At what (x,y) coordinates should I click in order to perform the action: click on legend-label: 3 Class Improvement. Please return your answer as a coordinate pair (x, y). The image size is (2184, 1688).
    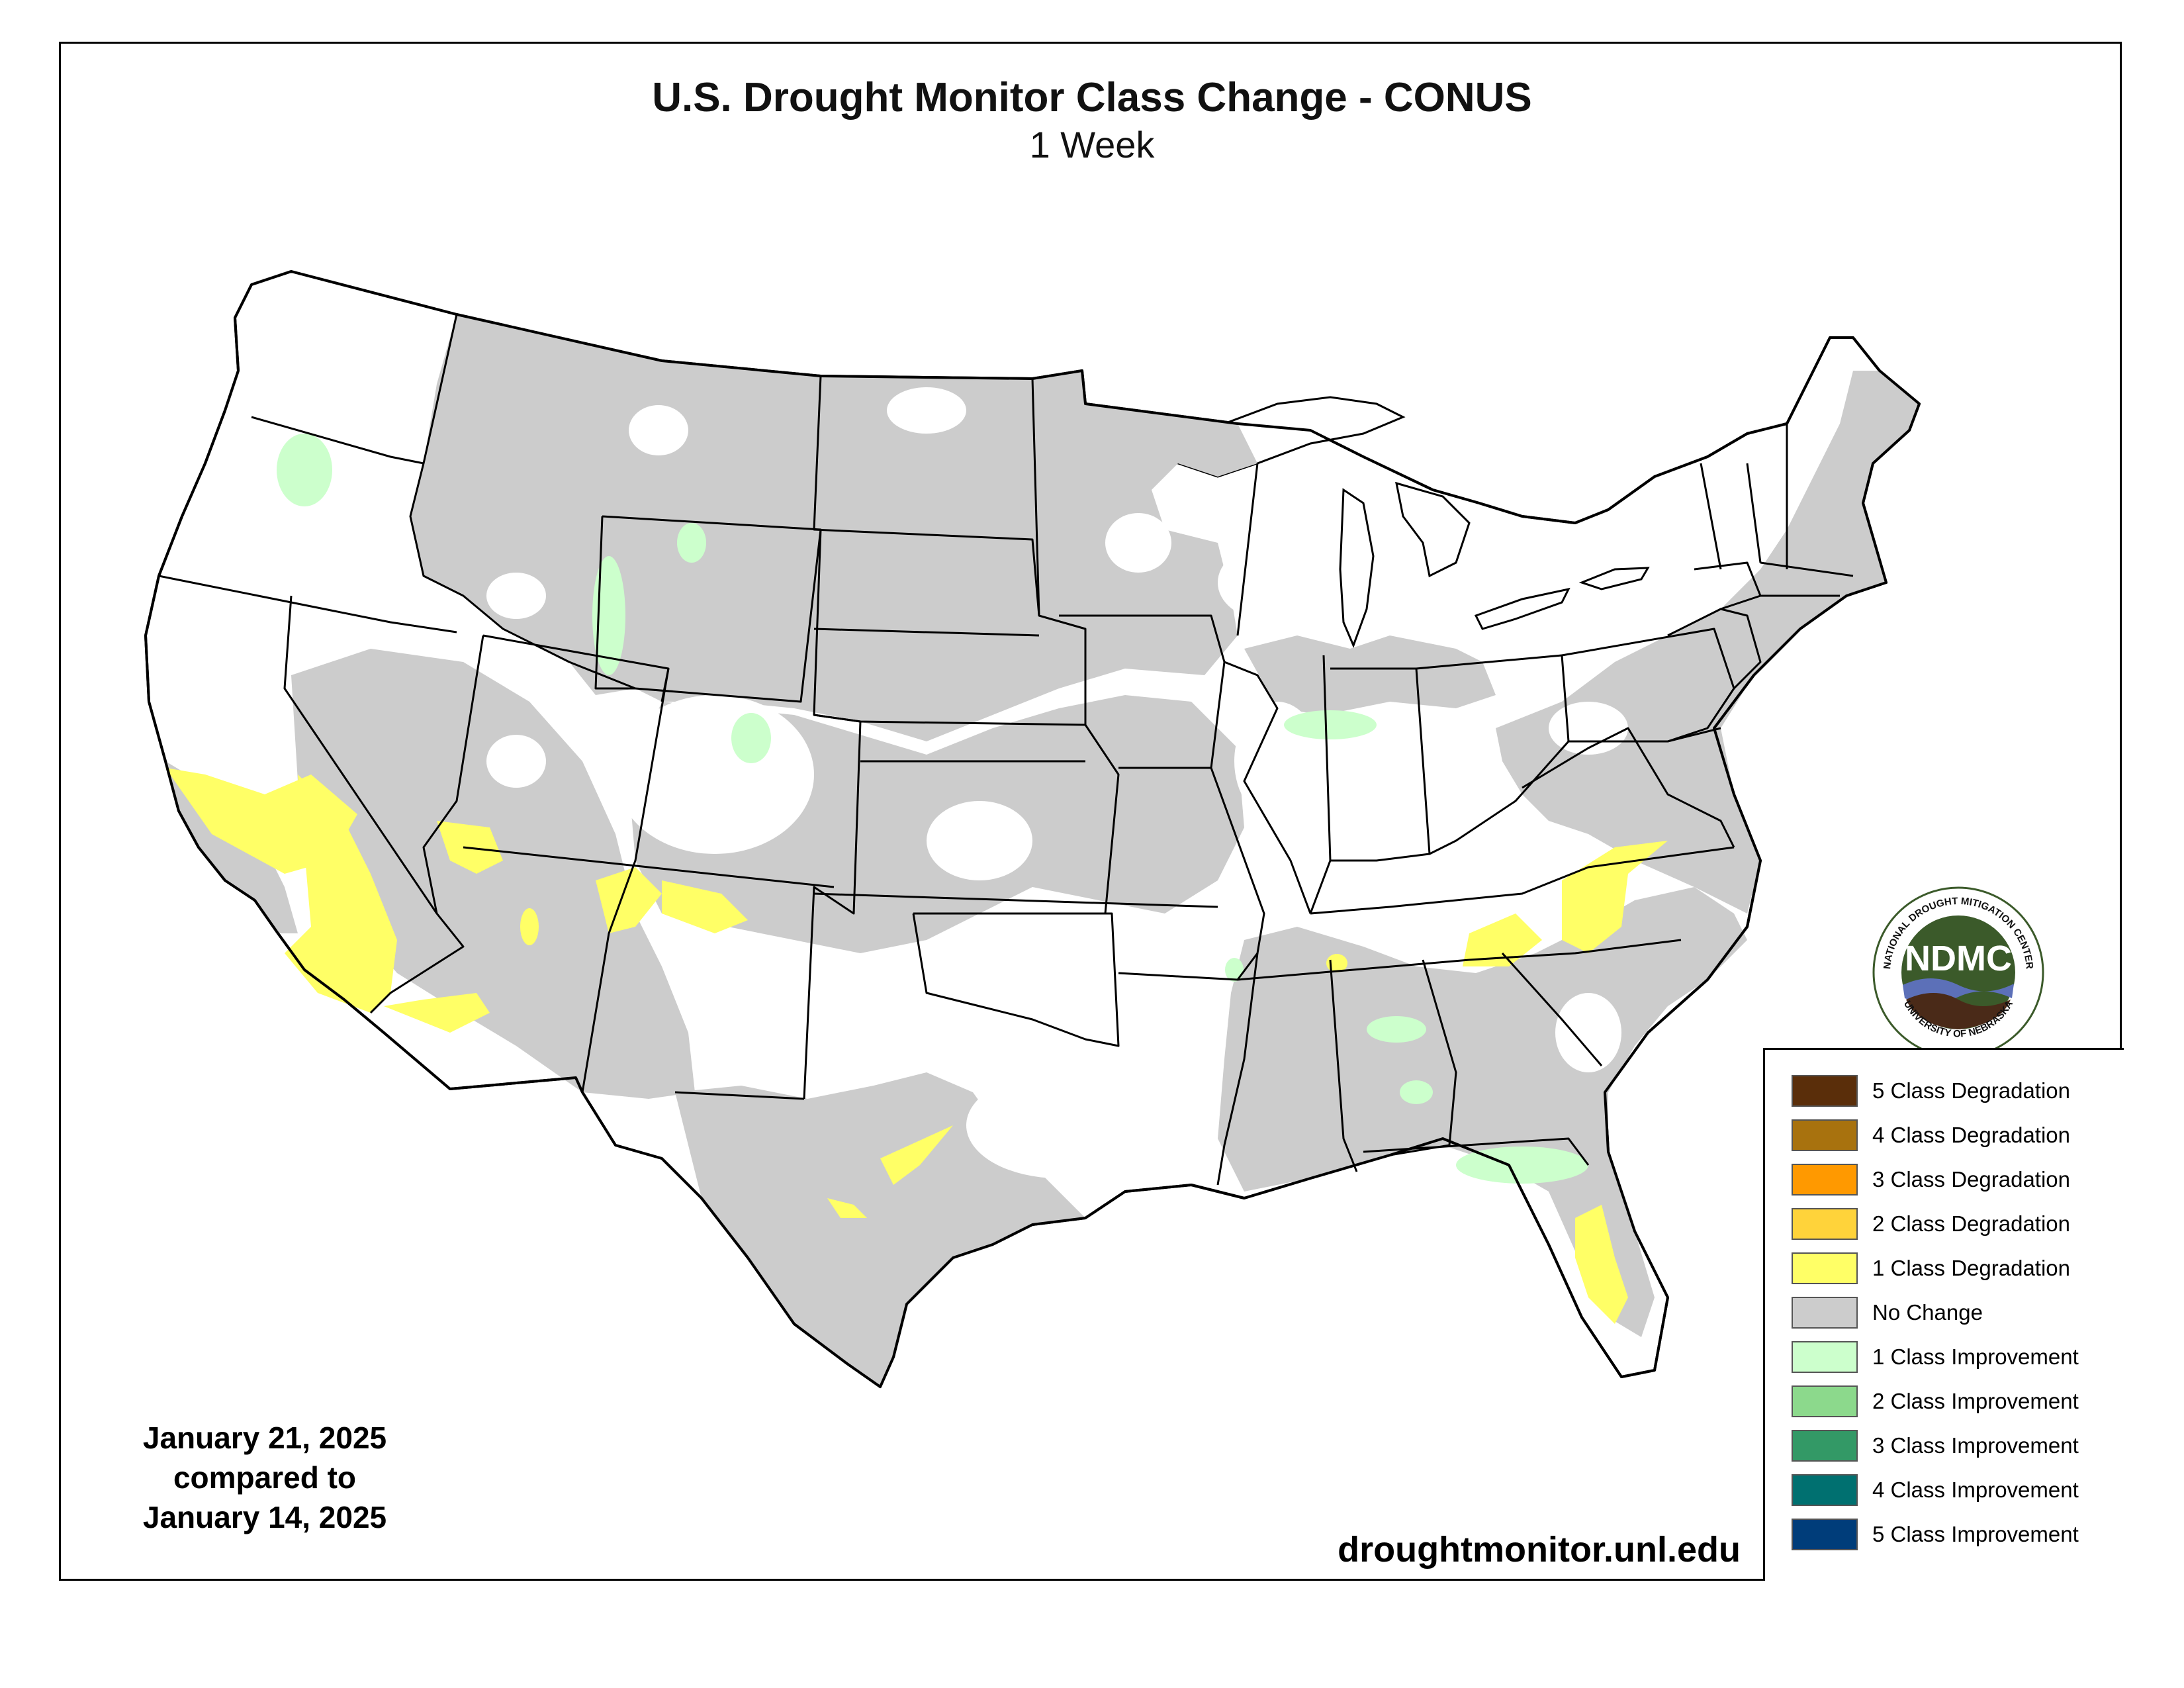
    Looking at the image, I should click on (1976, 1445).